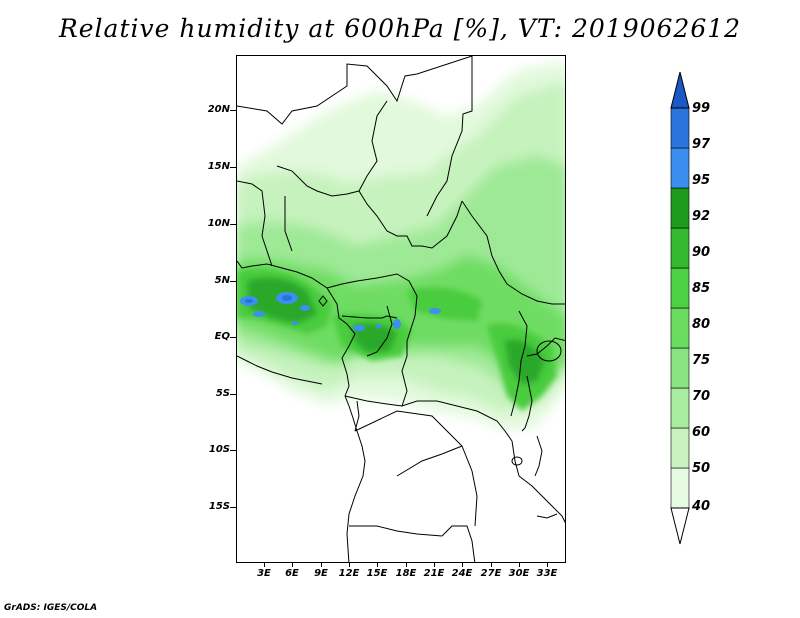 The height and width of the screenshot is (618, 800). I want to click on colorbar-bottom-arrow, so click(680, 526).